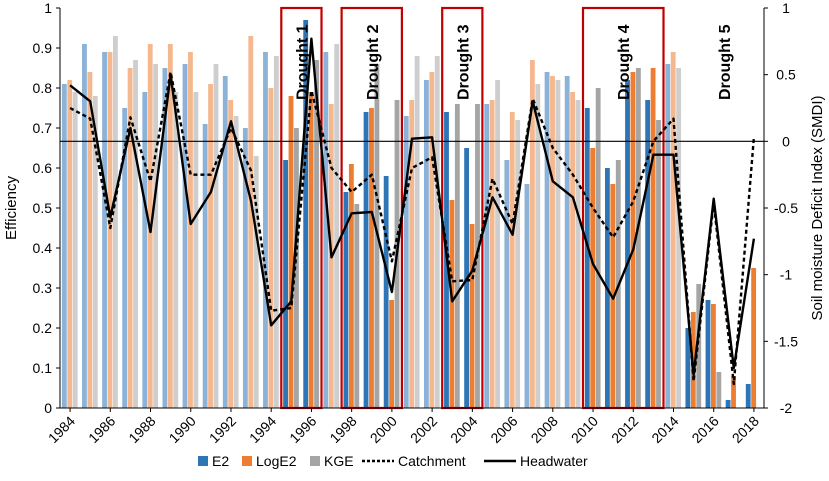 The height and width of the screenshot is (481, 829). What do you see at coordinates (699, 346) in the screenshot?
I see `bar-kge-2015` at bounding box center [699, 346].